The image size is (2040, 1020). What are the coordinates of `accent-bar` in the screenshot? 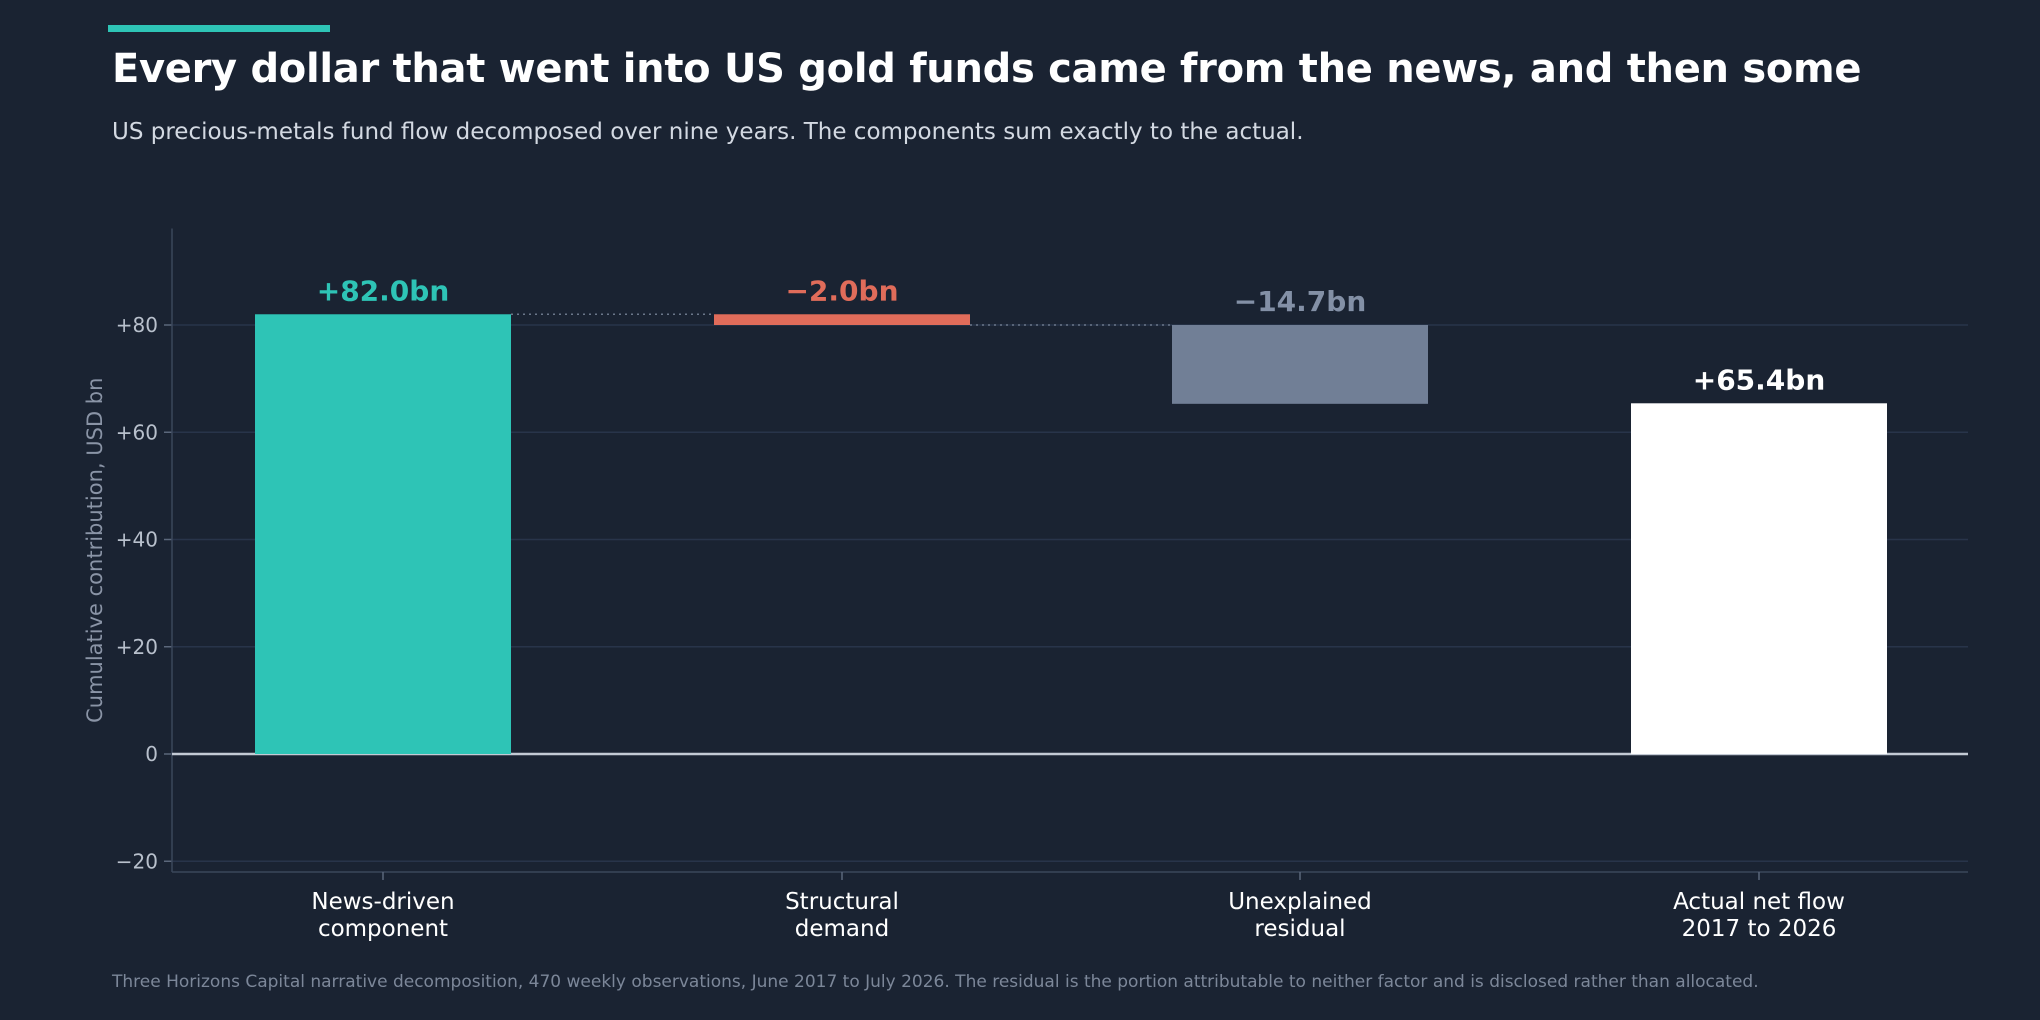 It's located at (219, 28).